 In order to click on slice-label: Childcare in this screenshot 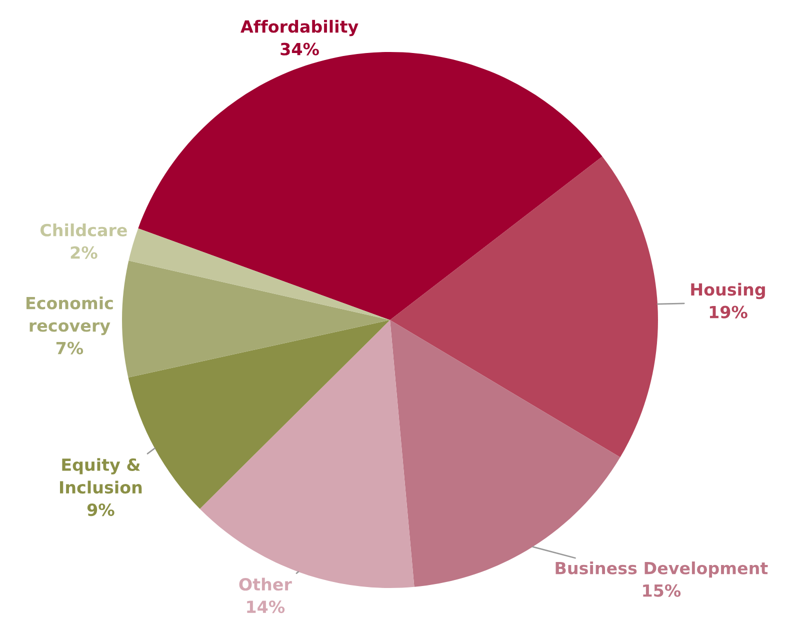, I will do `click(83, 230)`.